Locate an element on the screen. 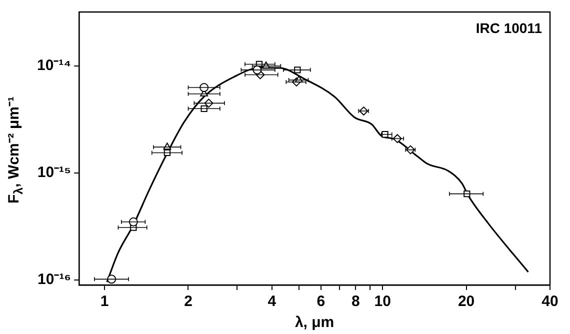 The width and height of the screenshot is (570, 334). x-tick-label: 4 is located at coordinates (272, 301).